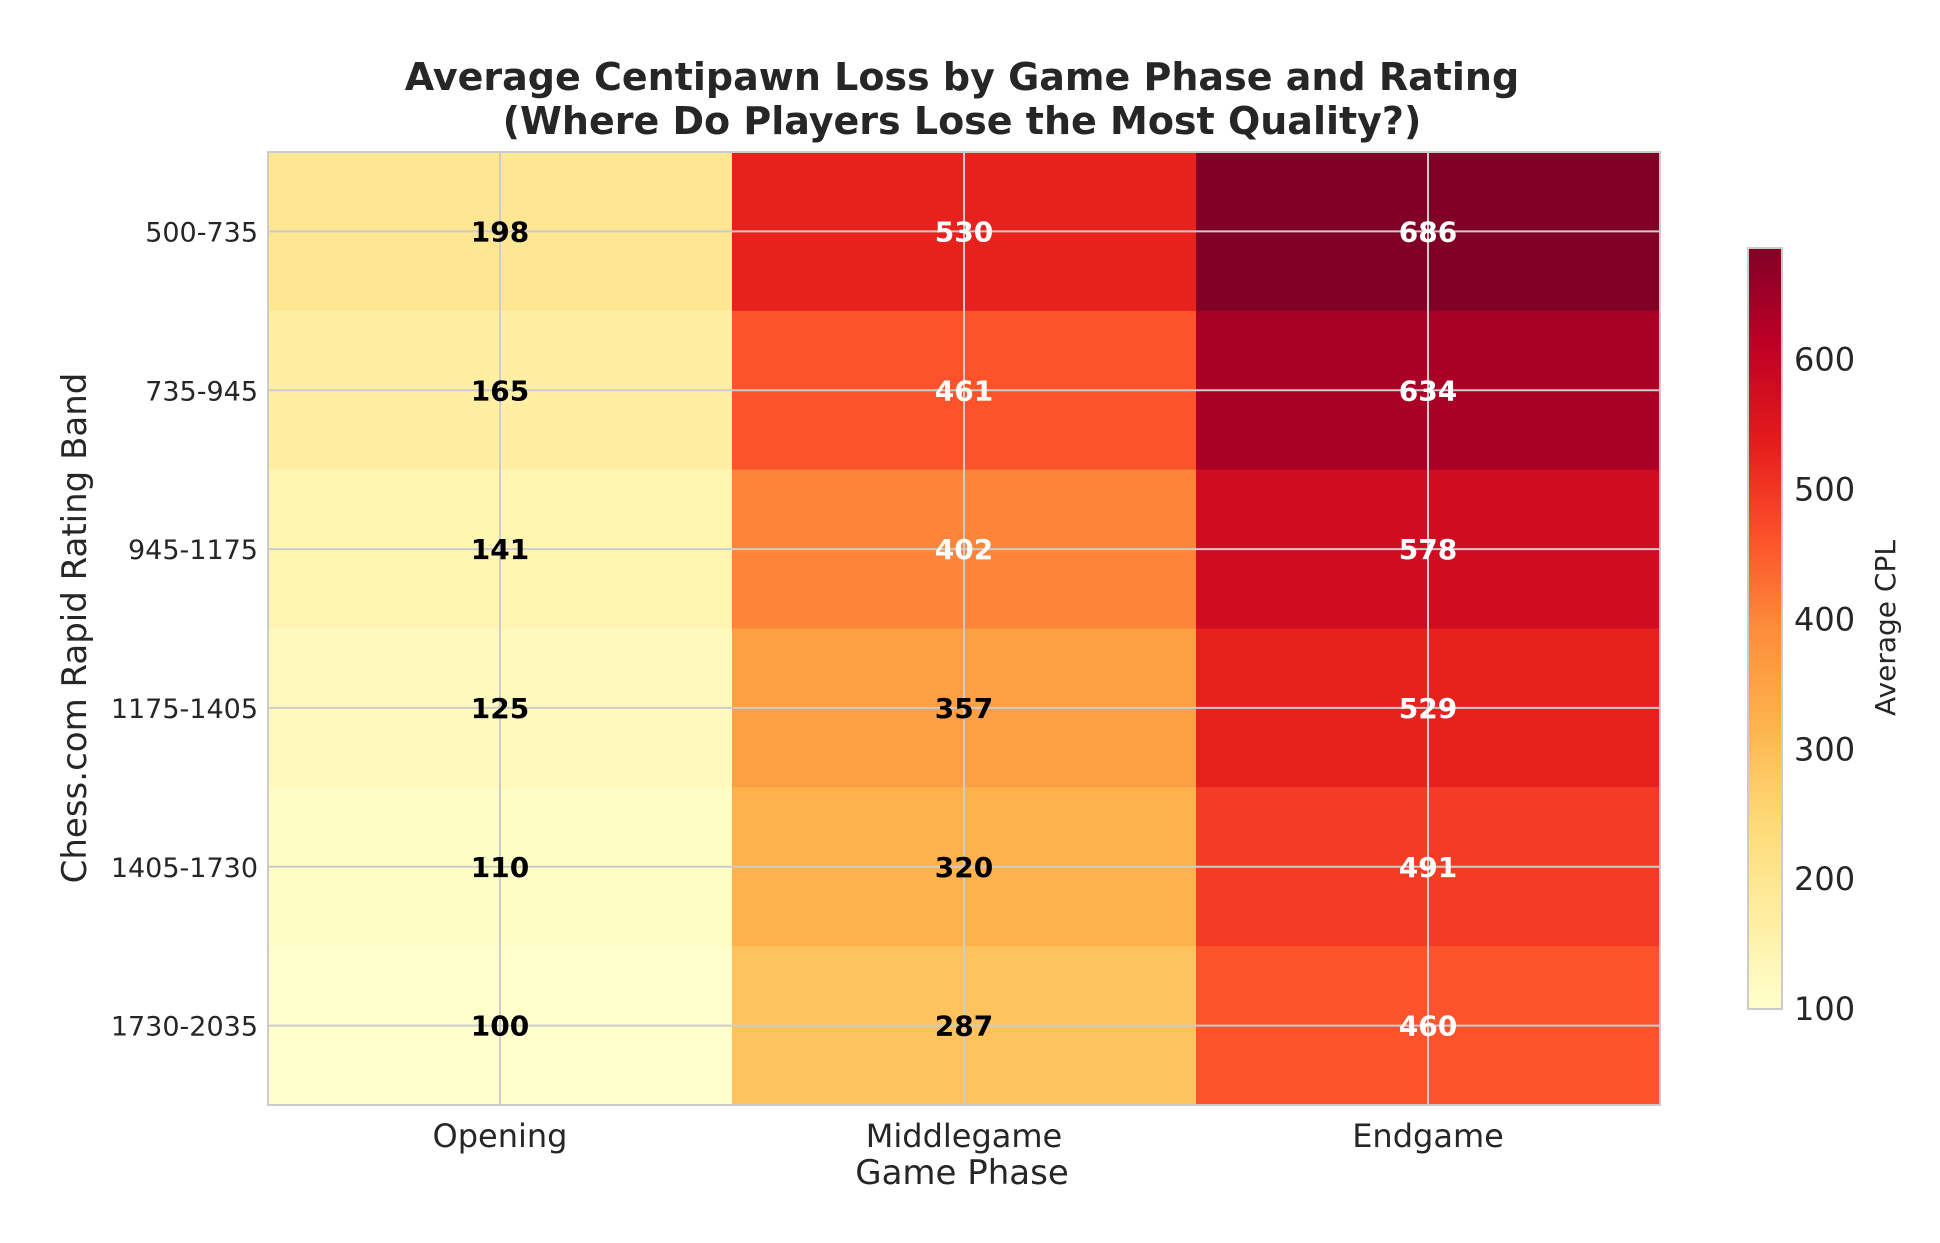 Image resolution: width=1940 pixels, height=1243 pixels. Describe the element at coordinates (1428, 867) in the screenshot. I see `cell-value-label: 491` at that location.